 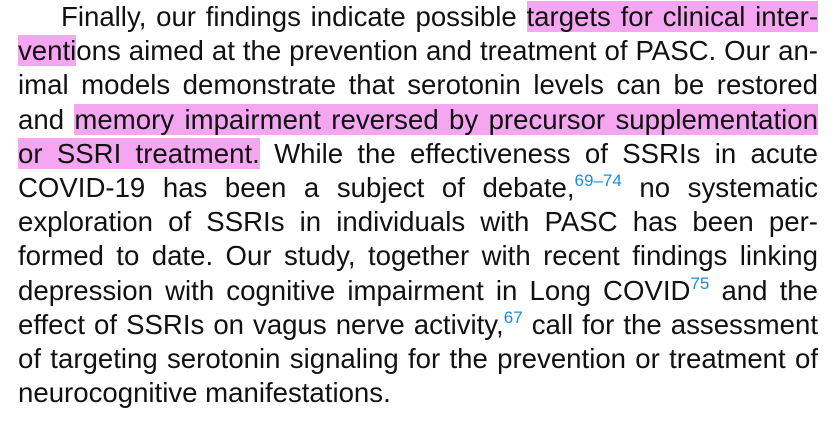 What do you see at coordinates (700, 283) in the screenshot?
I see `citation-link: 75` at bounding box center [700, 283].